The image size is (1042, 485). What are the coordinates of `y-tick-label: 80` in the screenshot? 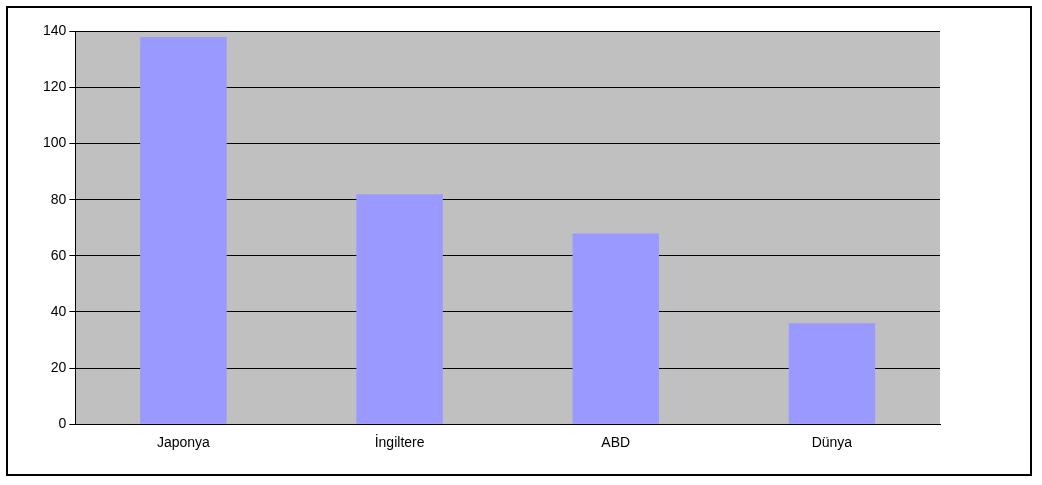 It's located at (58, 198).